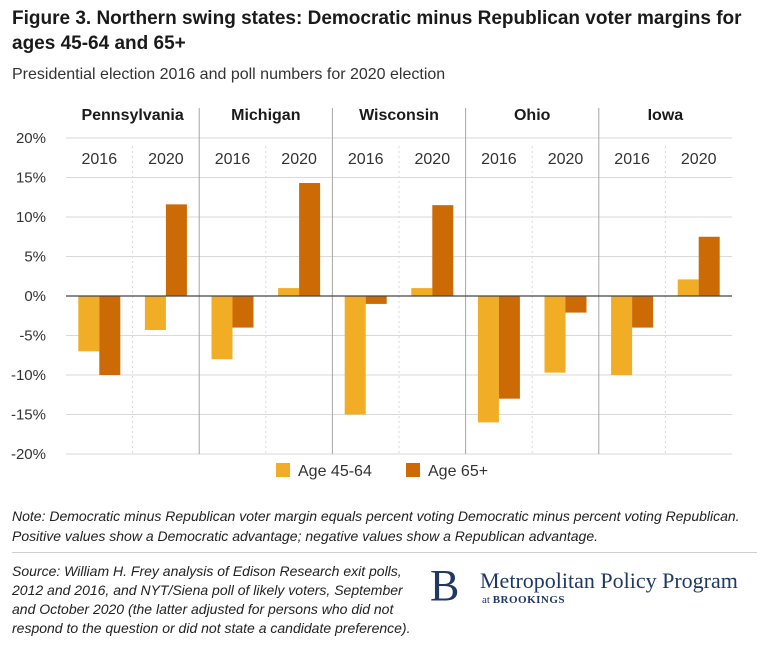 Image resolution: width=768 pixels, height=672 pixels. What do you see at coordinates (384, 552) in the screenshot?
I see `divider-line` at bounding box center [384, 552].